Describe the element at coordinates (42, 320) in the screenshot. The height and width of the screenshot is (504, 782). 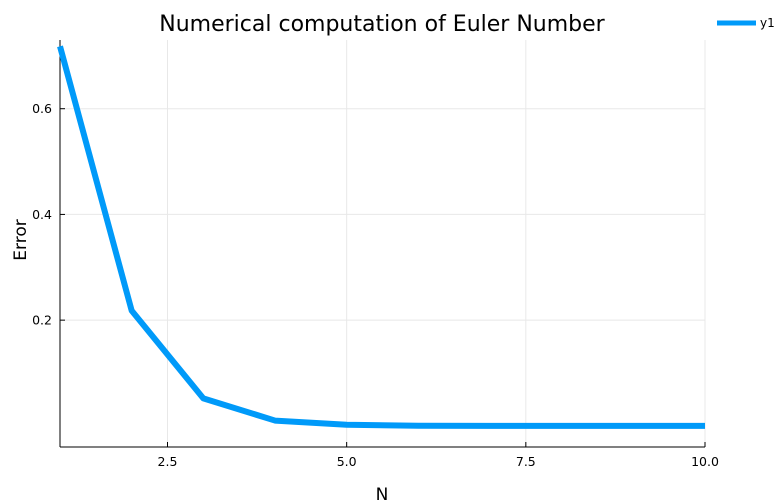
I see `y-tick-label: 0.2` at that location.